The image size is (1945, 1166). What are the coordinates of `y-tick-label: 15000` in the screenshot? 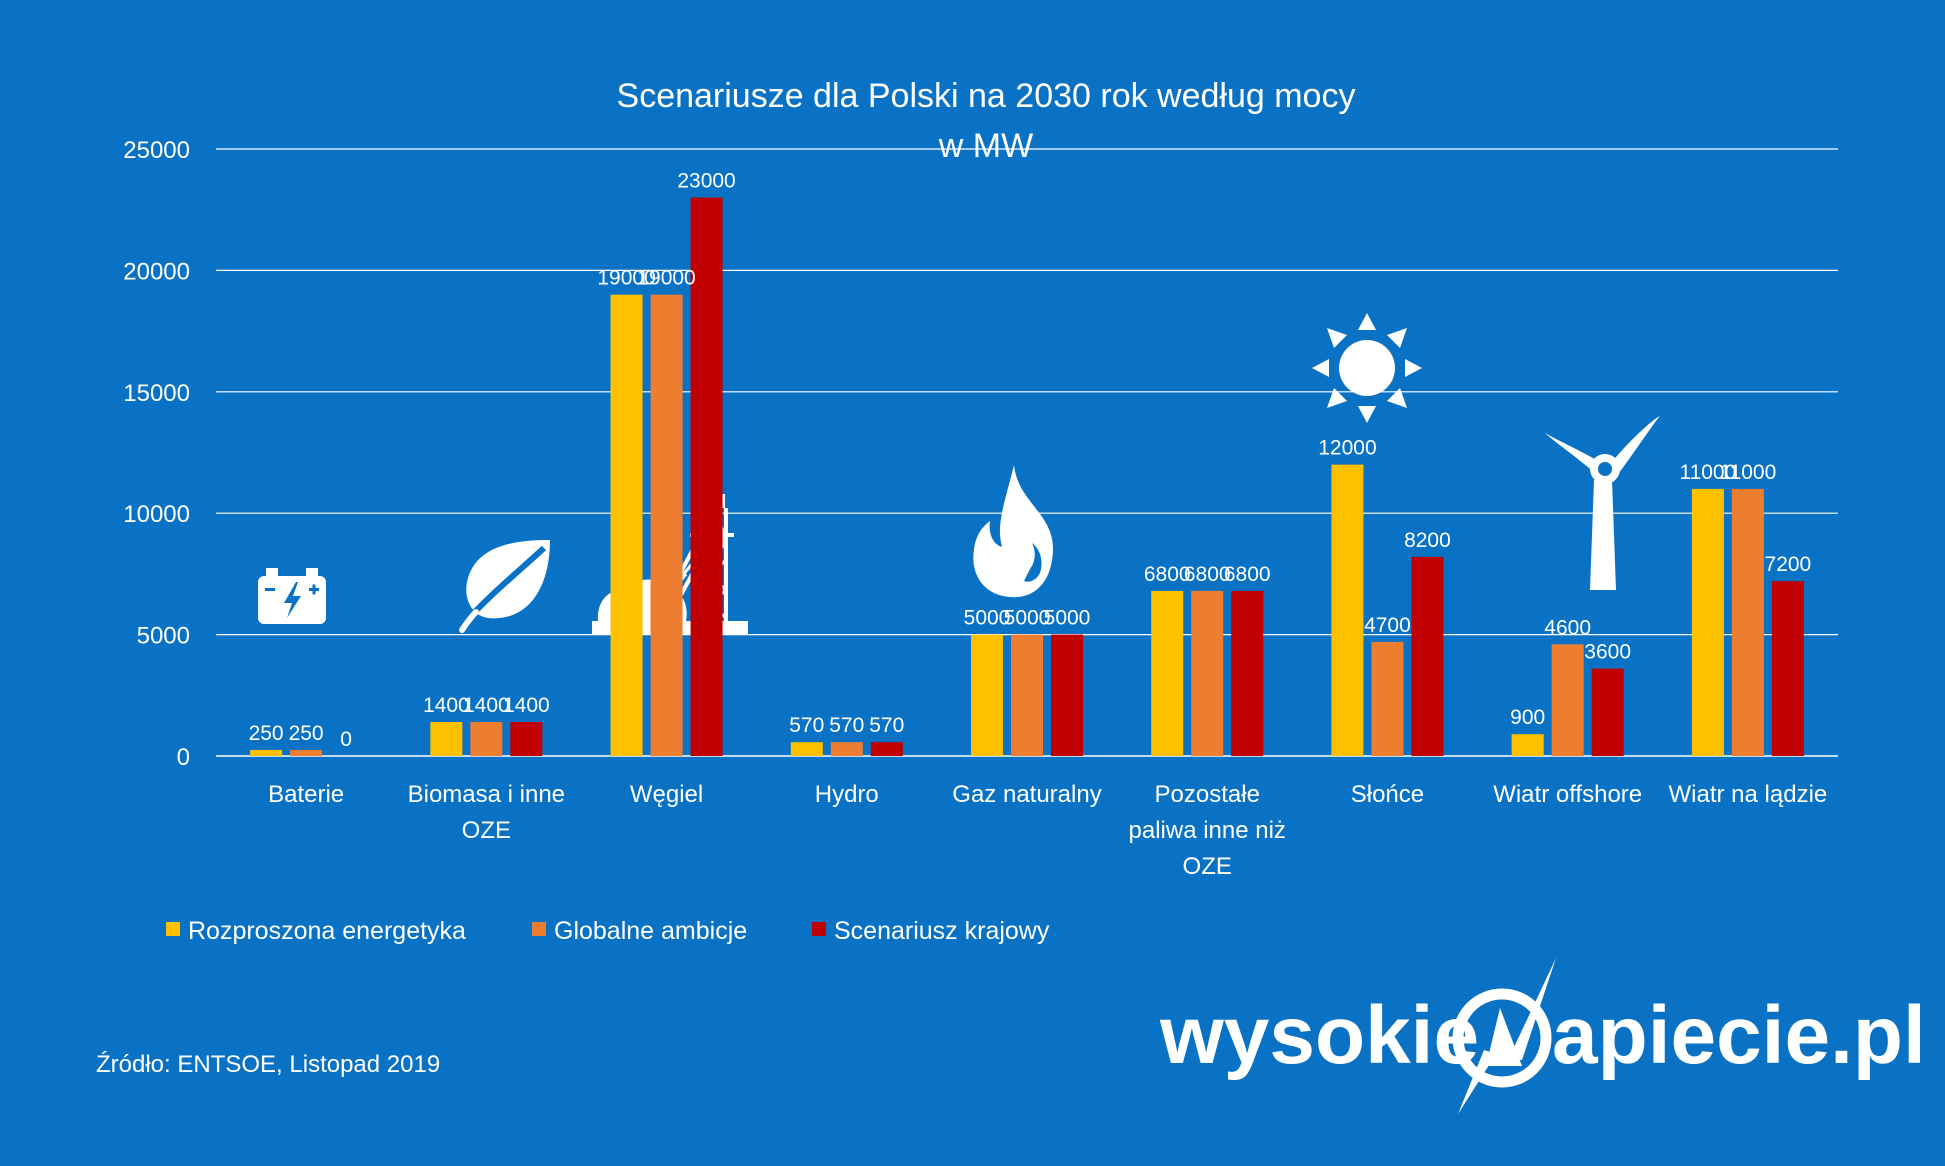 It's located at (156, 393).